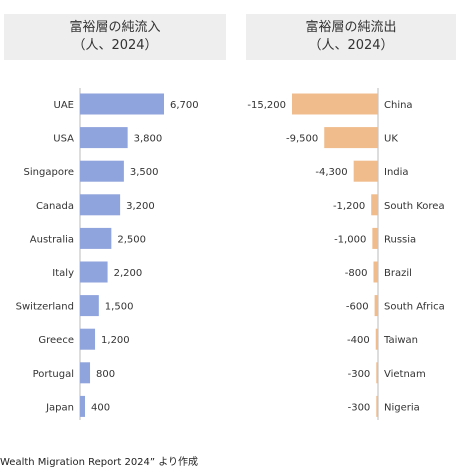 The height and width of the screenshot is (473, 460). I want to click on left-value-label-7: 1,200, so click(115, 340).